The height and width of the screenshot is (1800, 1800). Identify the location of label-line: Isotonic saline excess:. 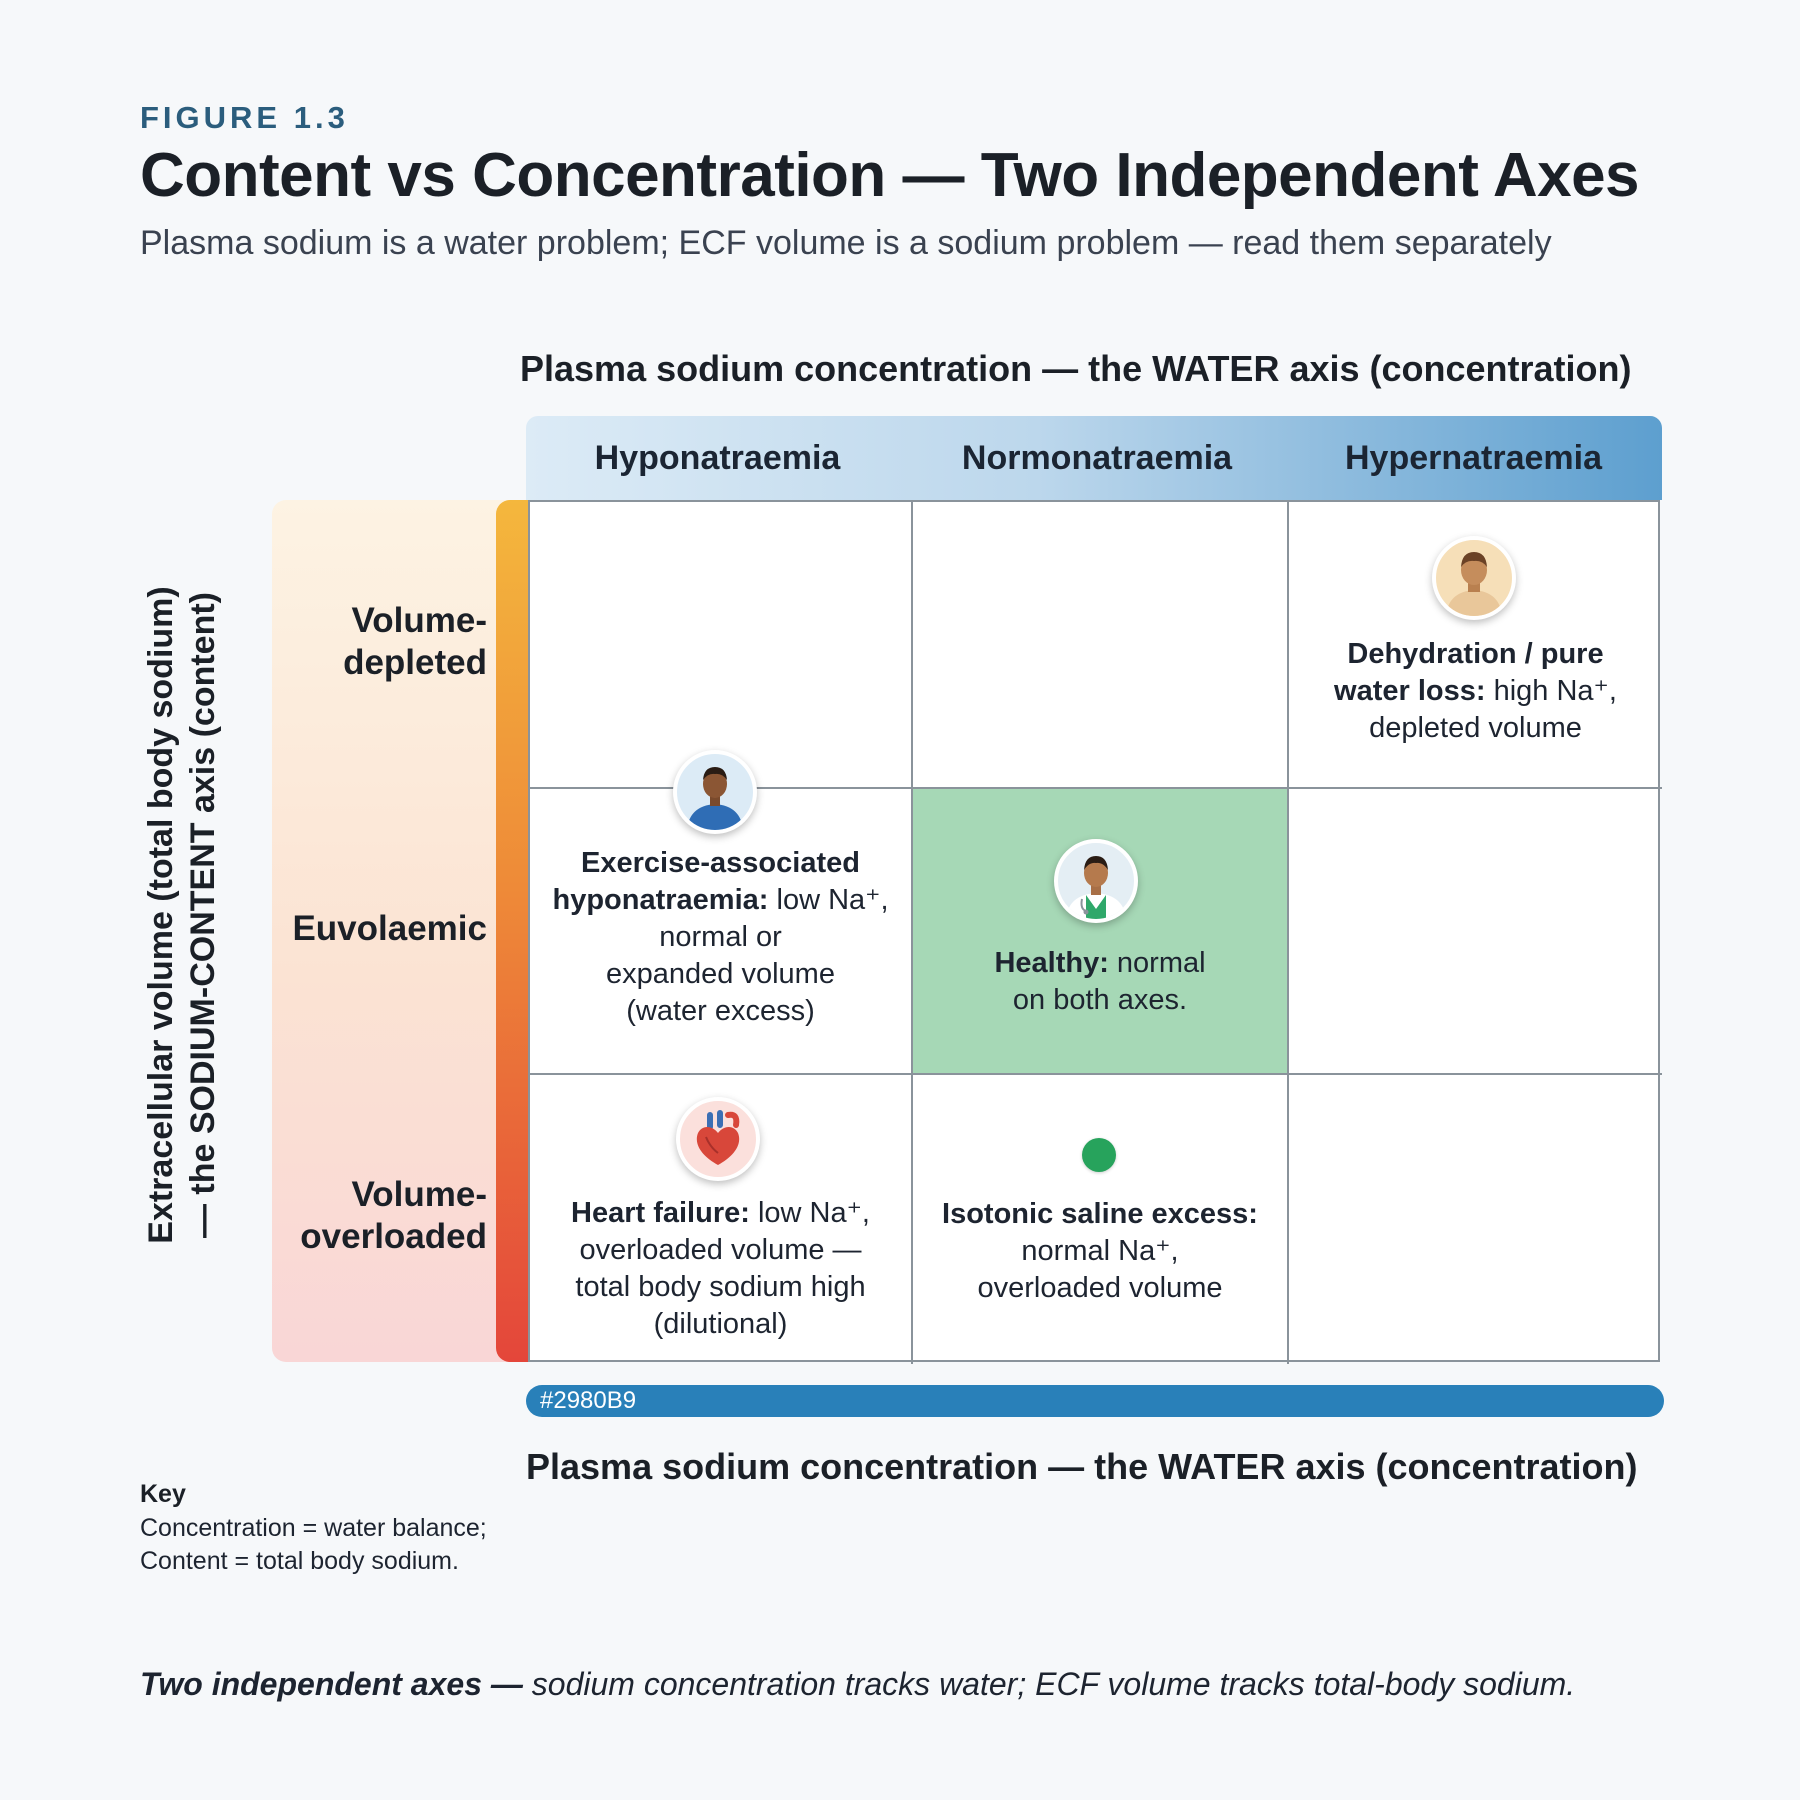
(1100, 1214).